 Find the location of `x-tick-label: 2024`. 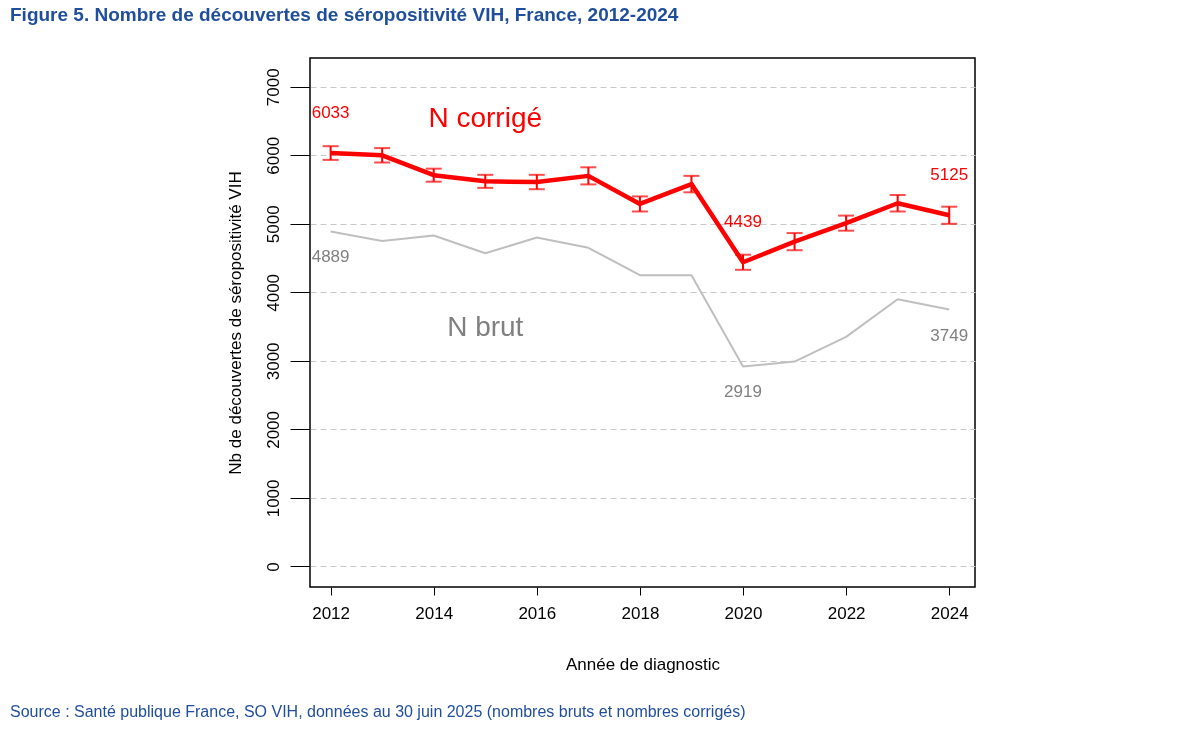

x-tick-label: 2024 is located at coordinates (949, 613).